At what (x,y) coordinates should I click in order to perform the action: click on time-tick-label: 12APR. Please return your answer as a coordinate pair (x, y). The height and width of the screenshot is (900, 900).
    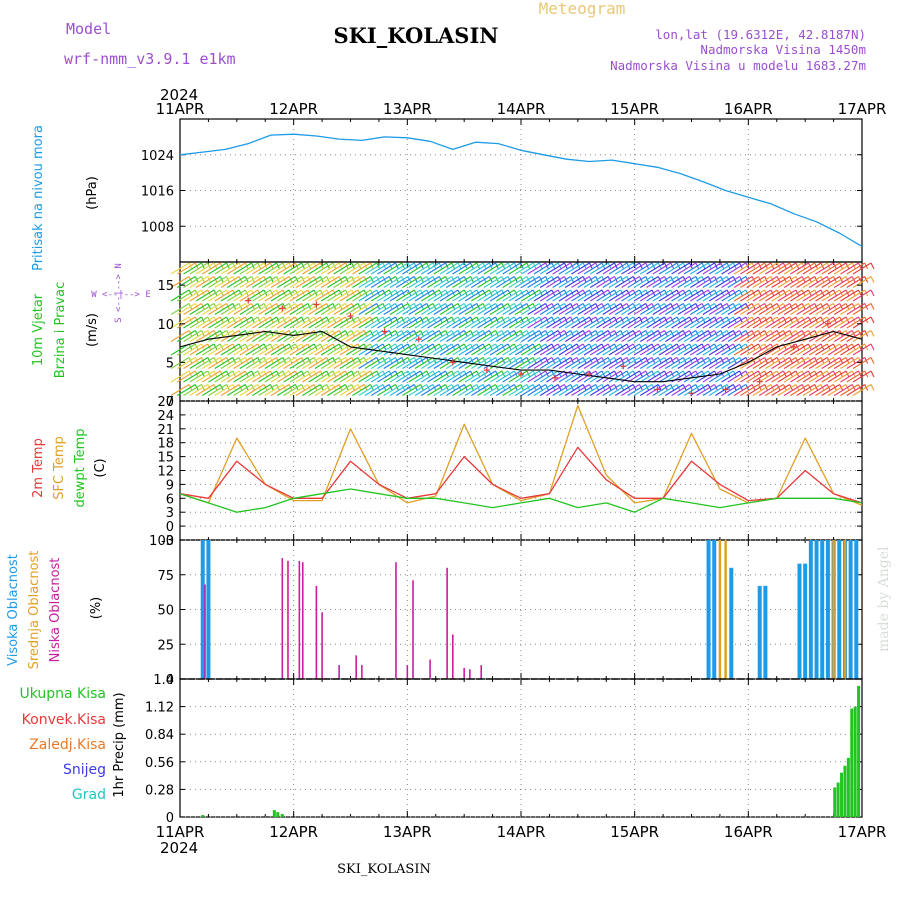
    Looking at the image, I should click on (293, 109).